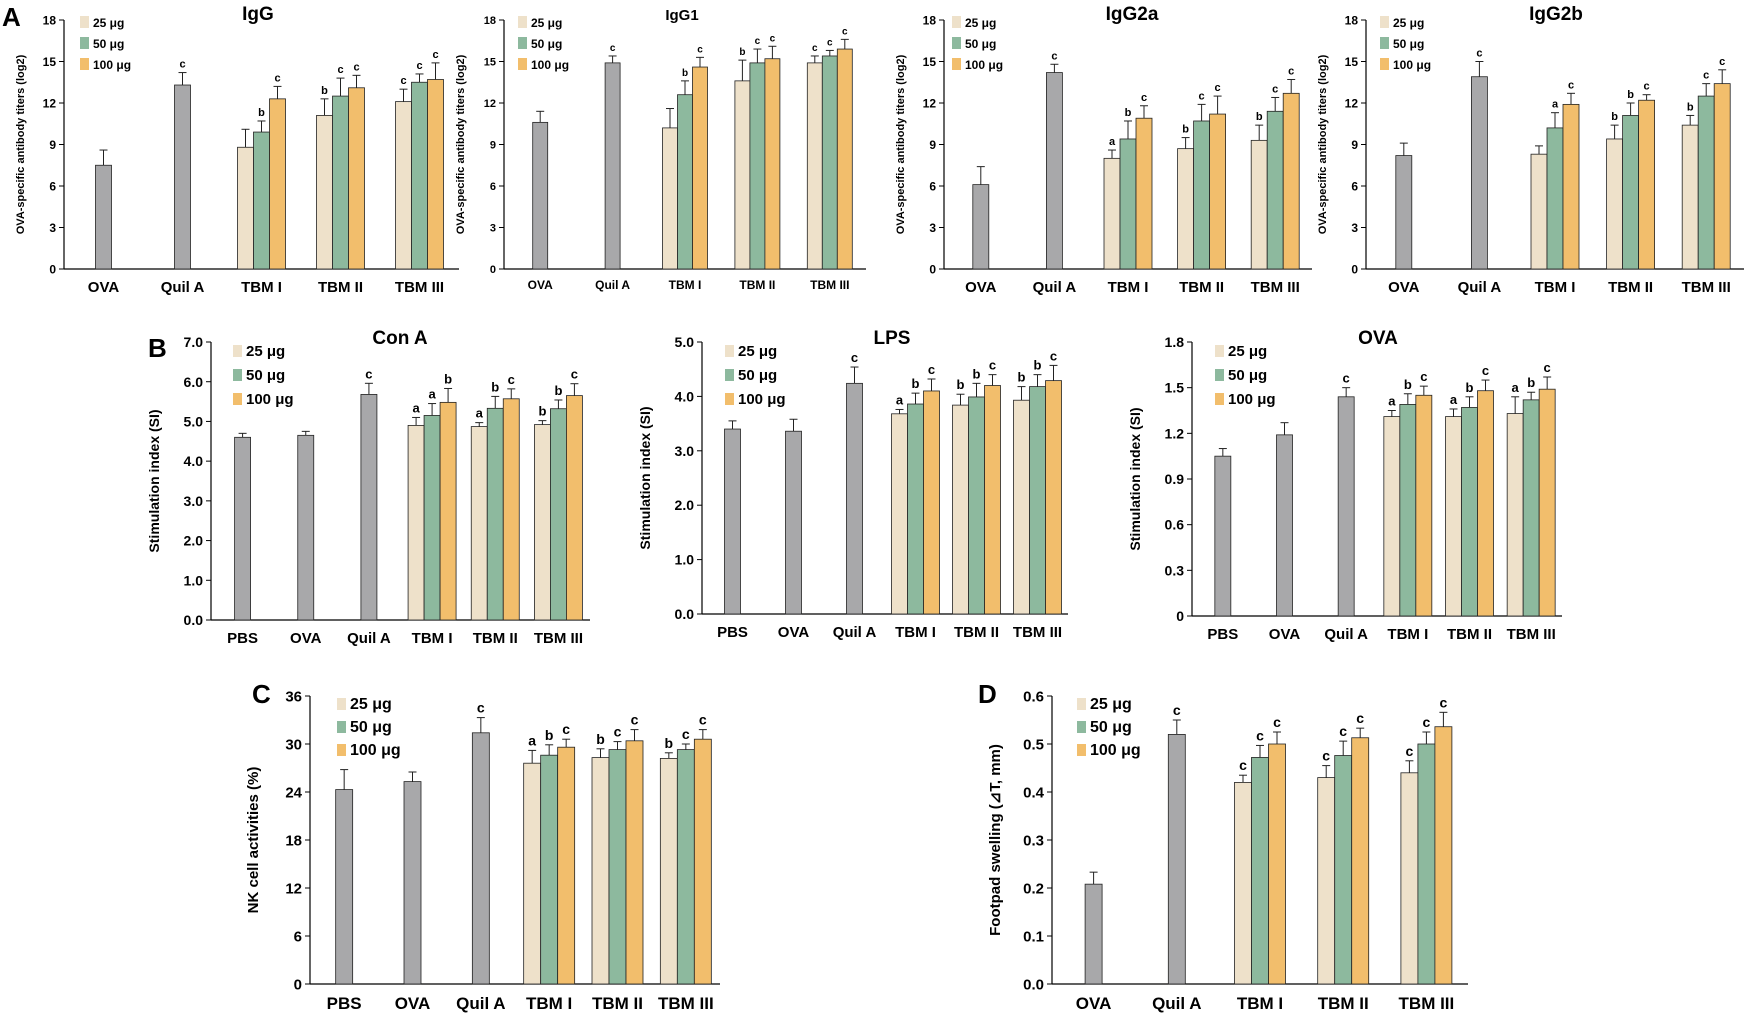  Describe the element at coordinates (253, 840) in the screenshot. I see `y-axis-label: NK cell activities (%)` at that location.